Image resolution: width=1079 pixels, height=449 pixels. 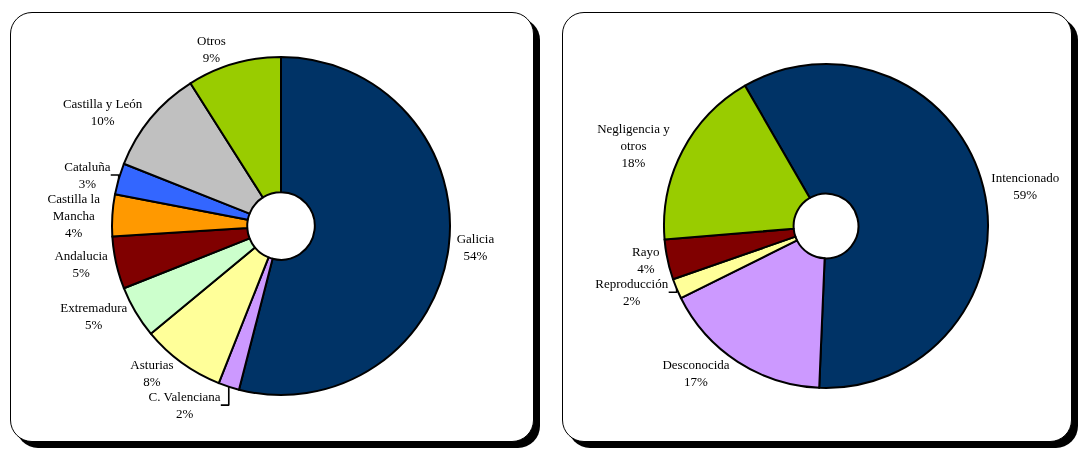 What do you see at coordinates (696, 365) in the screenshot?
I see `slice-label: Desconocida` at bounding box center [696, 365].